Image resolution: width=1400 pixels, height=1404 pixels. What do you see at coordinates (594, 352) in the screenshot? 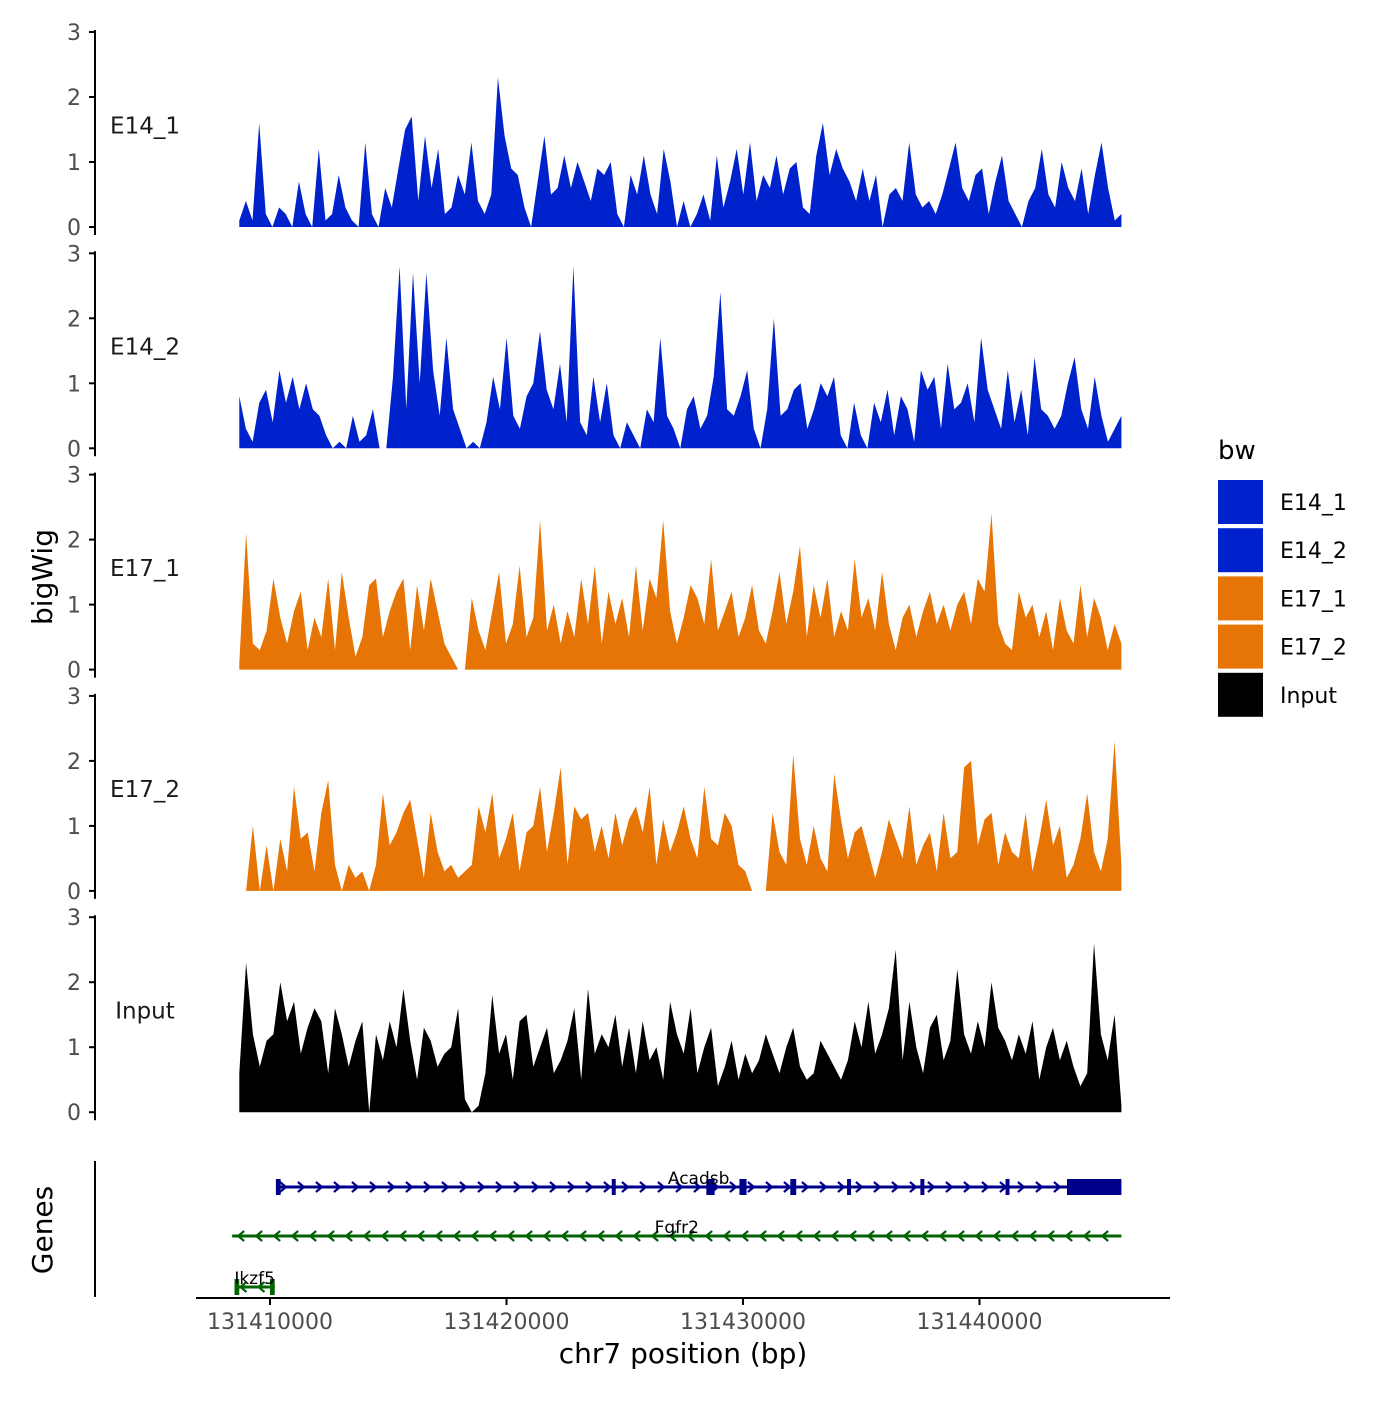
I see `track-E14_2: 0 1 2 3 E14_2` at bounding box center [594, 352].